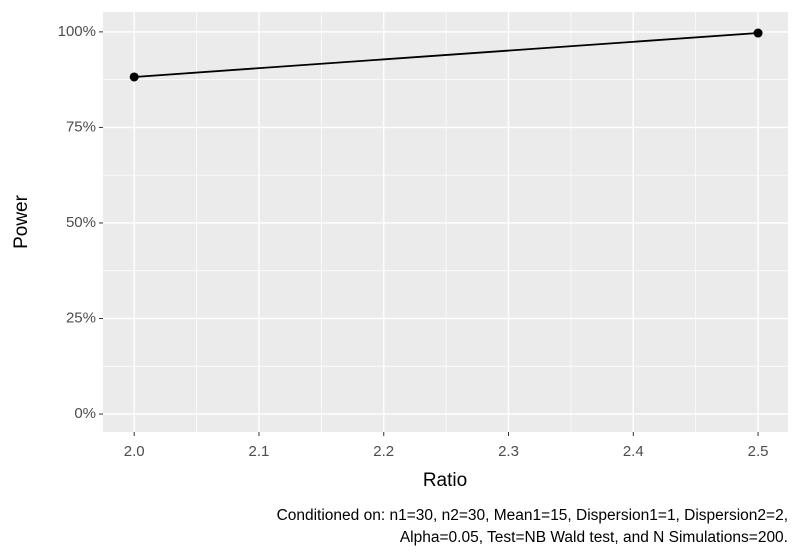 The image size is (800, 560). What do you see at coordinates (383, 451) in the screenshot?
I see `x-tick-label: 2.2` at bounding box center [383, 451].